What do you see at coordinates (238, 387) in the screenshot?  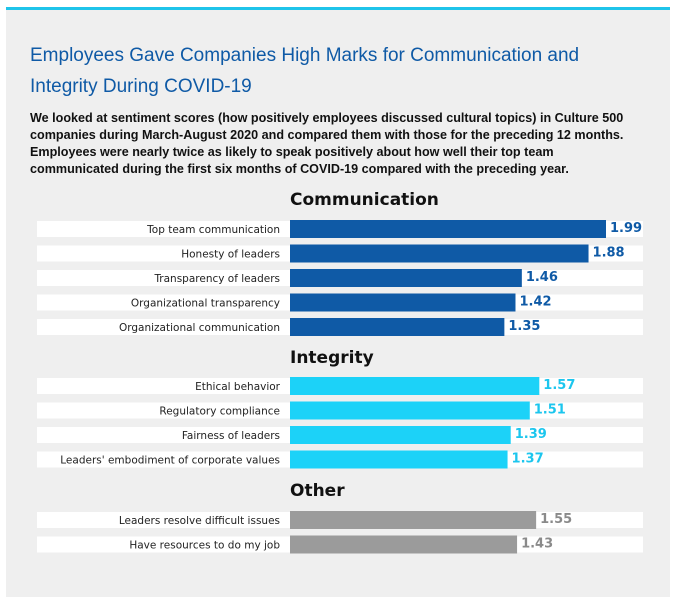 I see `category-label: Ethical behavior` at bounding box center [238, 387].